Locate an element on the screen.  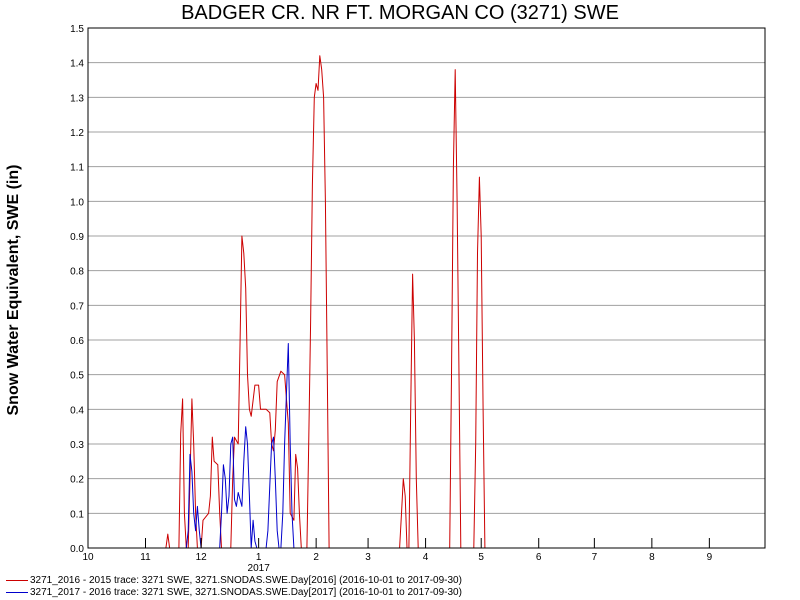
x-tick-label: 2 is located at coordinates (316, 557).